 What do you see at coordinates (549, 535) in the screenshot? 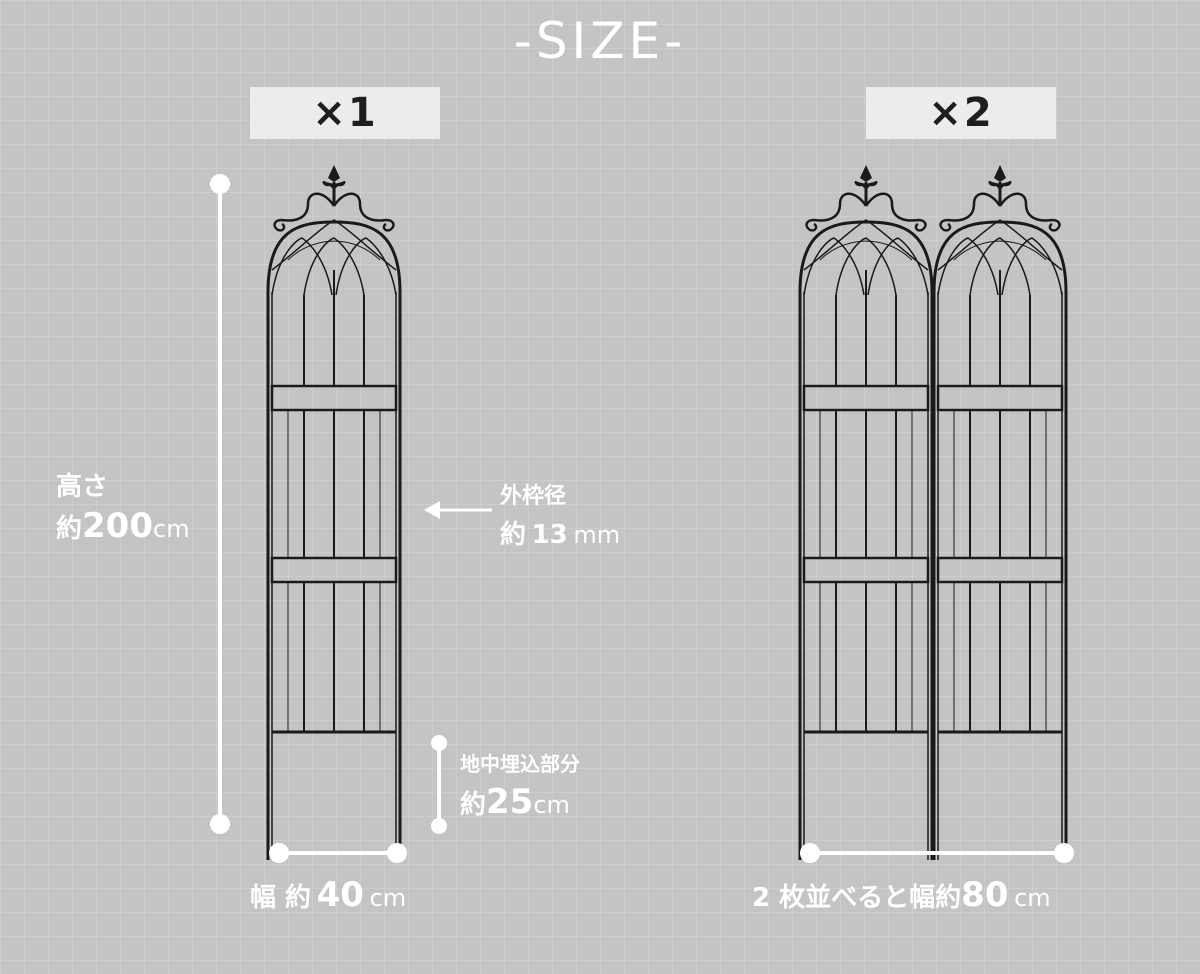
I see `frame-value: 13` at bounding box center [549, 535].